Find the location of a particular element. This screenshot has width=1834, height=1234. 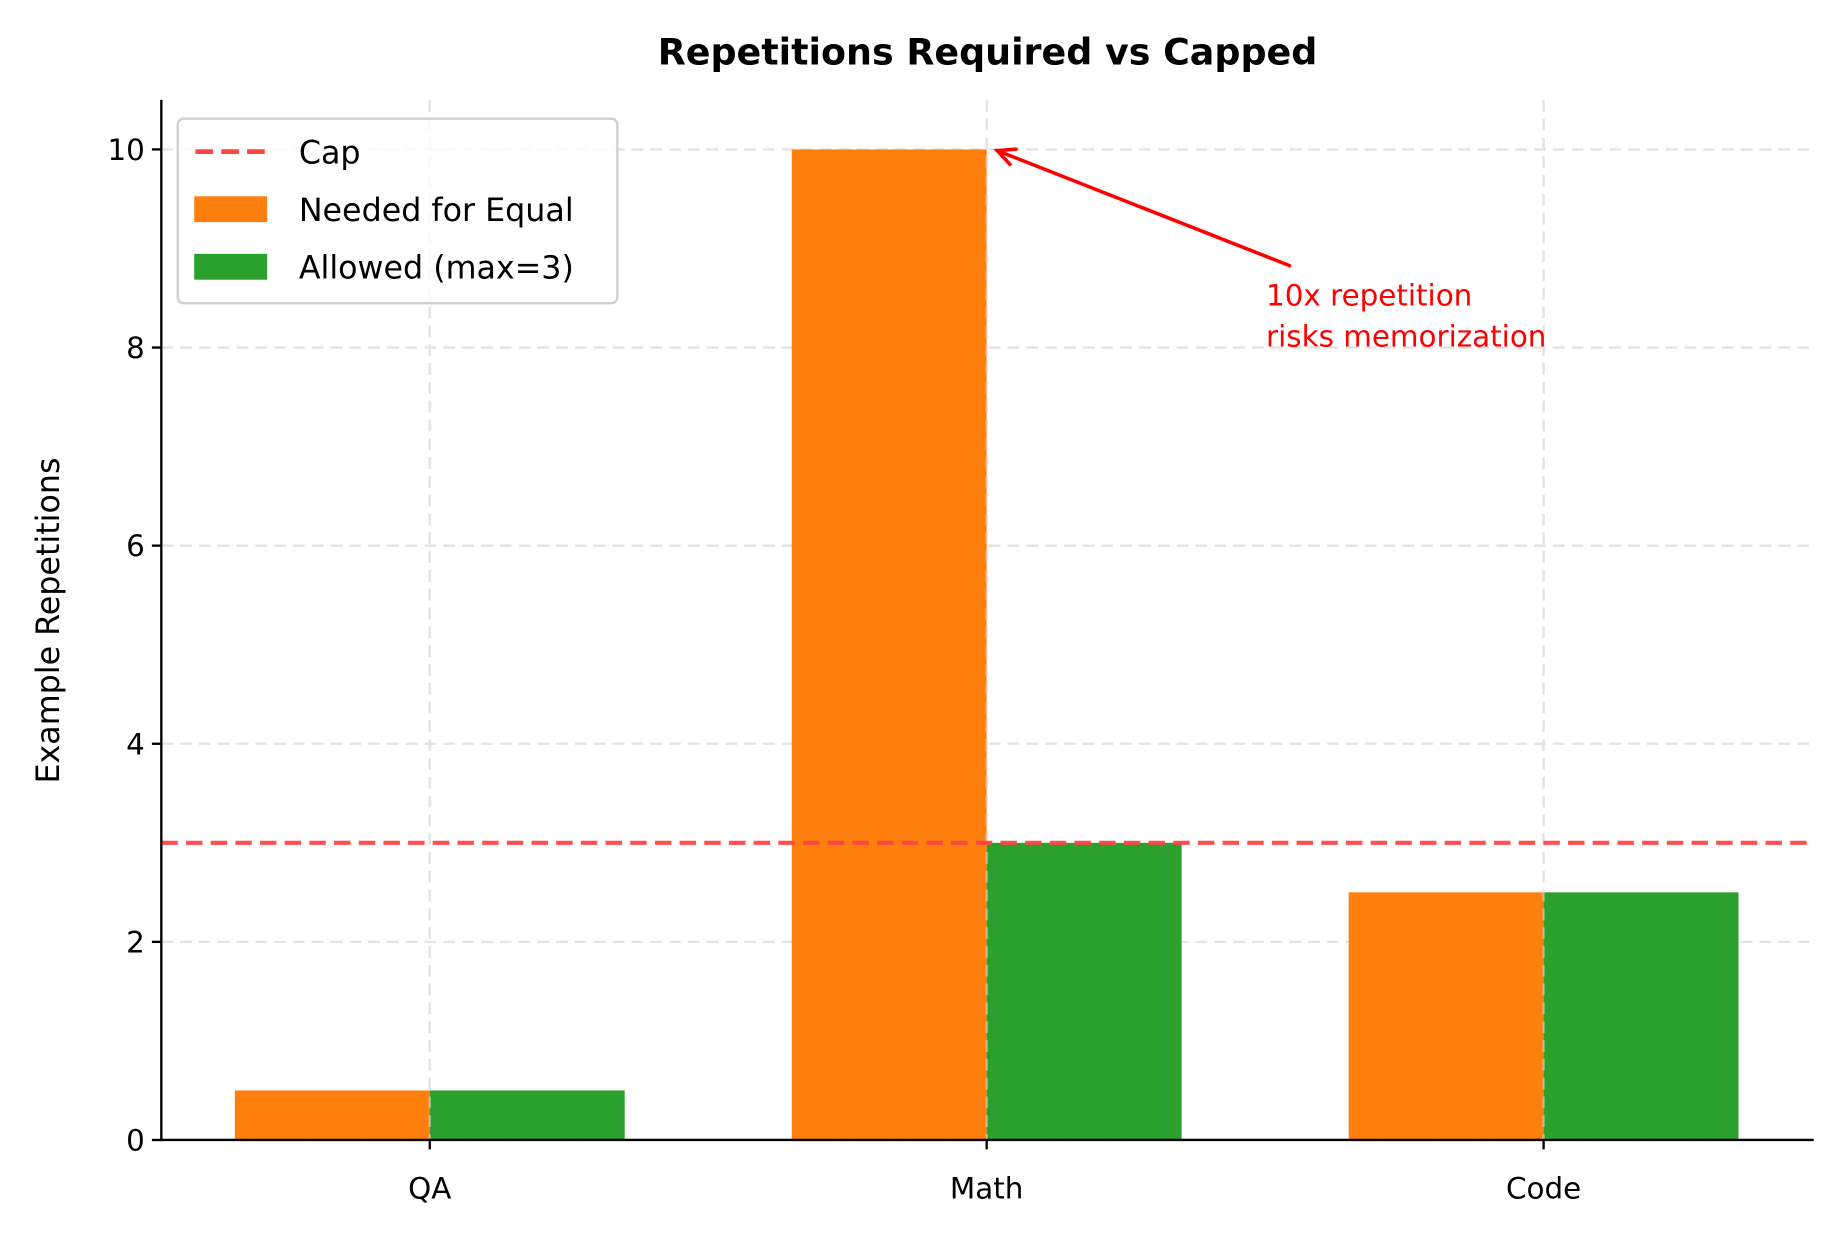

y-tick-label: 8 is located at coordinates (135, 348).